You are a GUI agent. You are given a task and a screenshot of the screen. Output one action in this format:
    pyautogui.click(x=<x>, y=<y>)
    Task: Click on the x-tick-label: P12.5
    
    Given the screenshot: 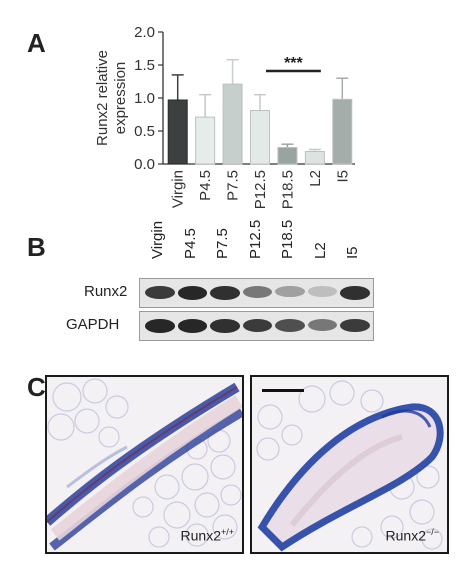 What is the action you would take?
    pyautogui.click(x=260, y=189)
    